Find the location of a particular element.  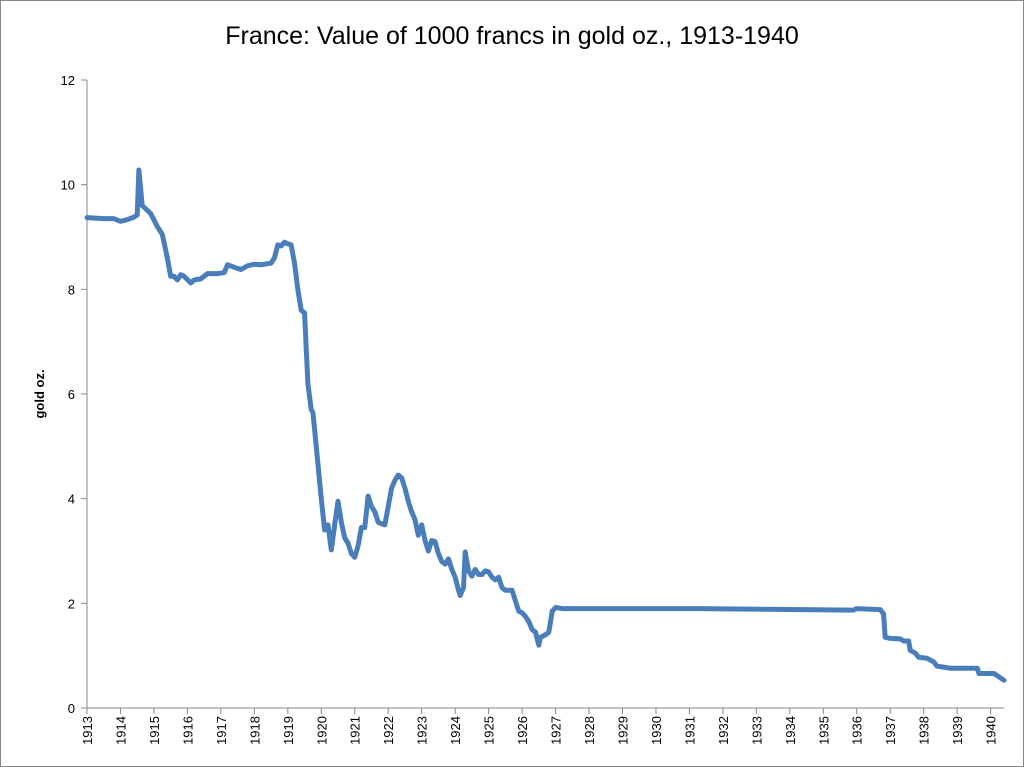

x-tick-label: 1940 is located at coordinates (991, 730).